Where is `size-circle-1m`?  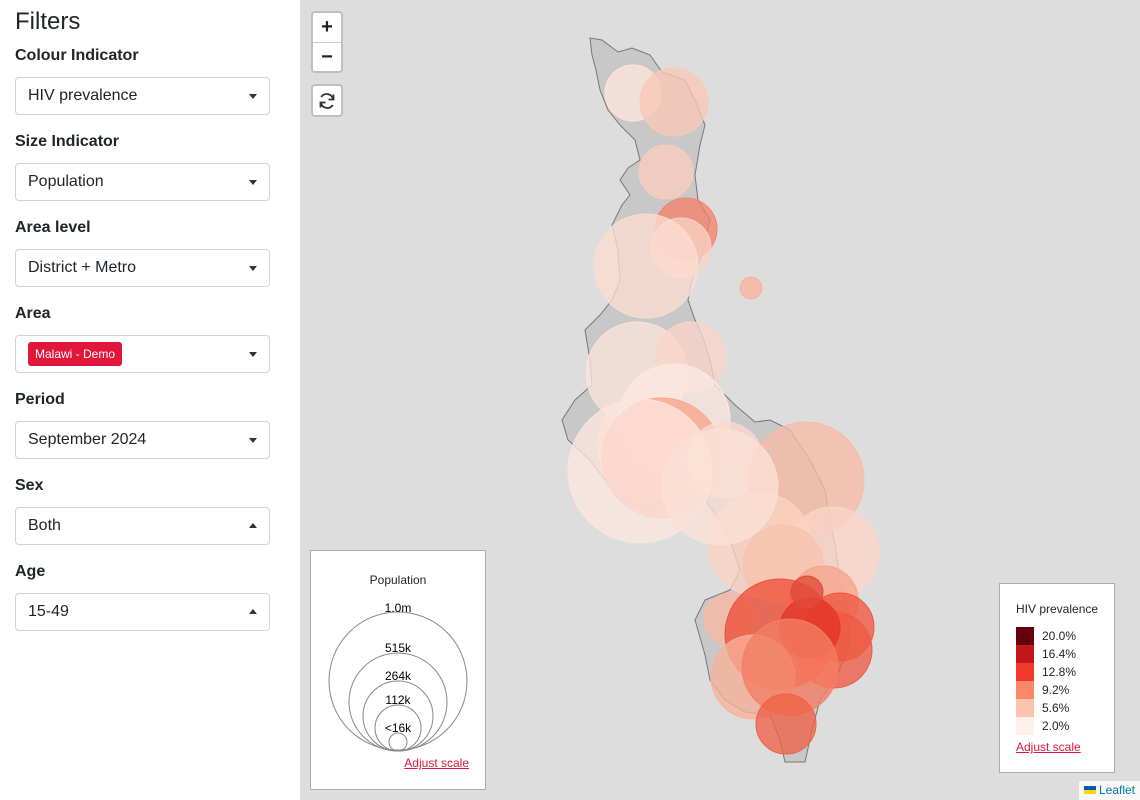 size-circle-1m is located at coordinates (398, 681).